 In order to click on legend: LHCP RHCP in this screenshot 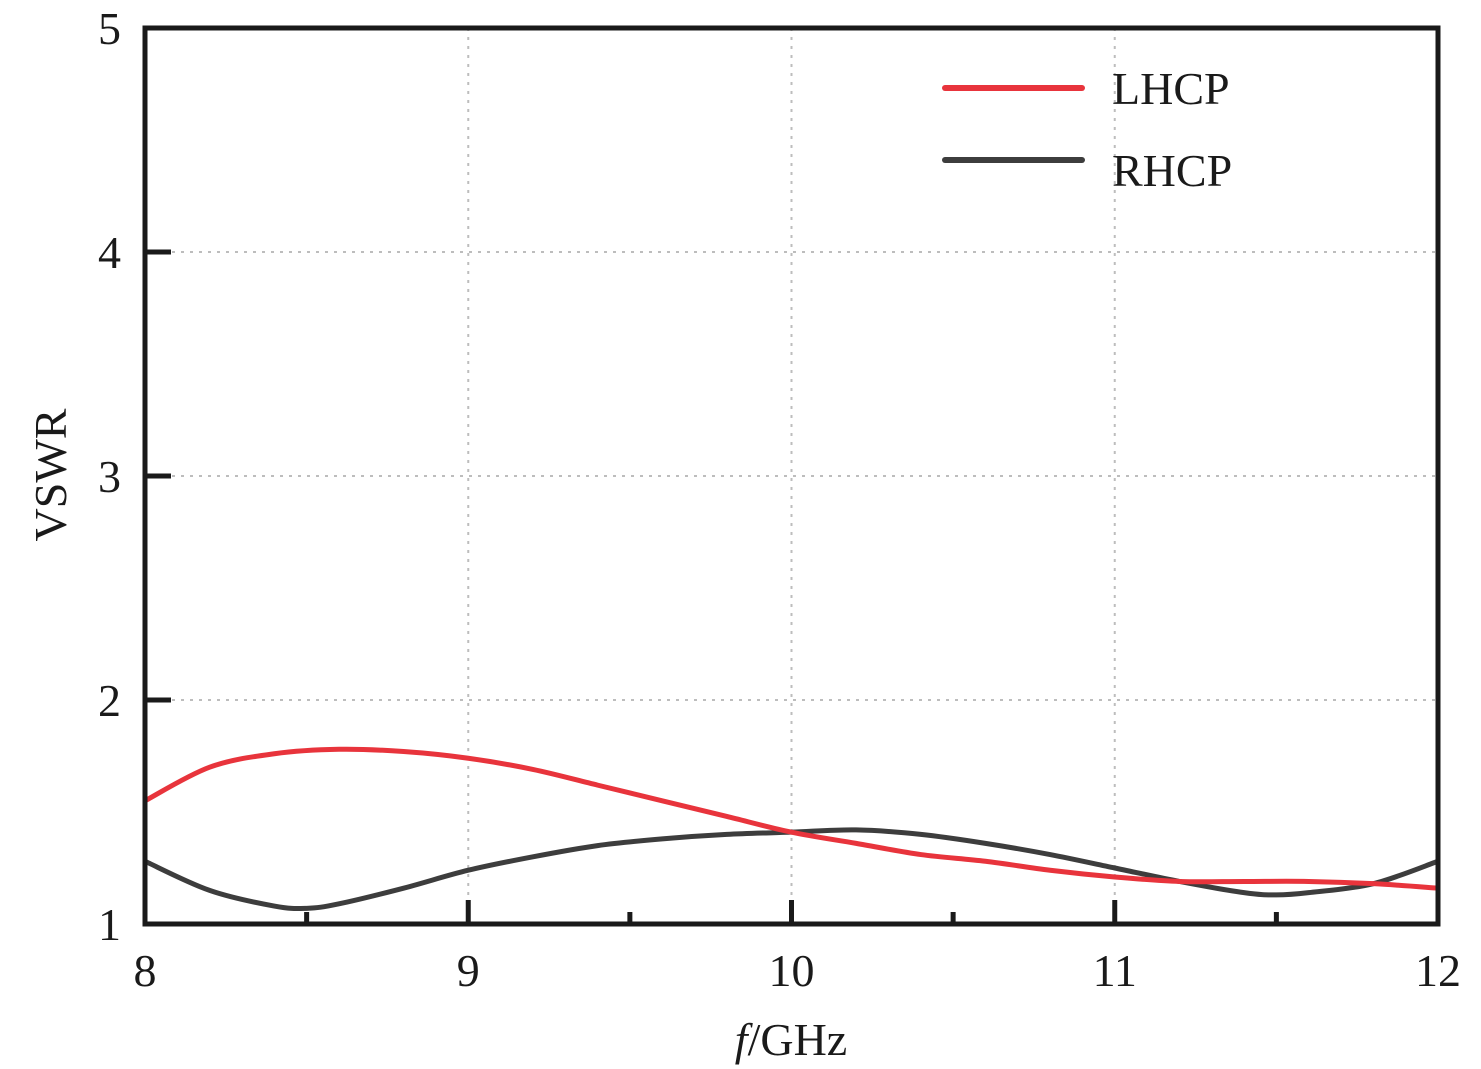, I will do `click(1087, 129)`.